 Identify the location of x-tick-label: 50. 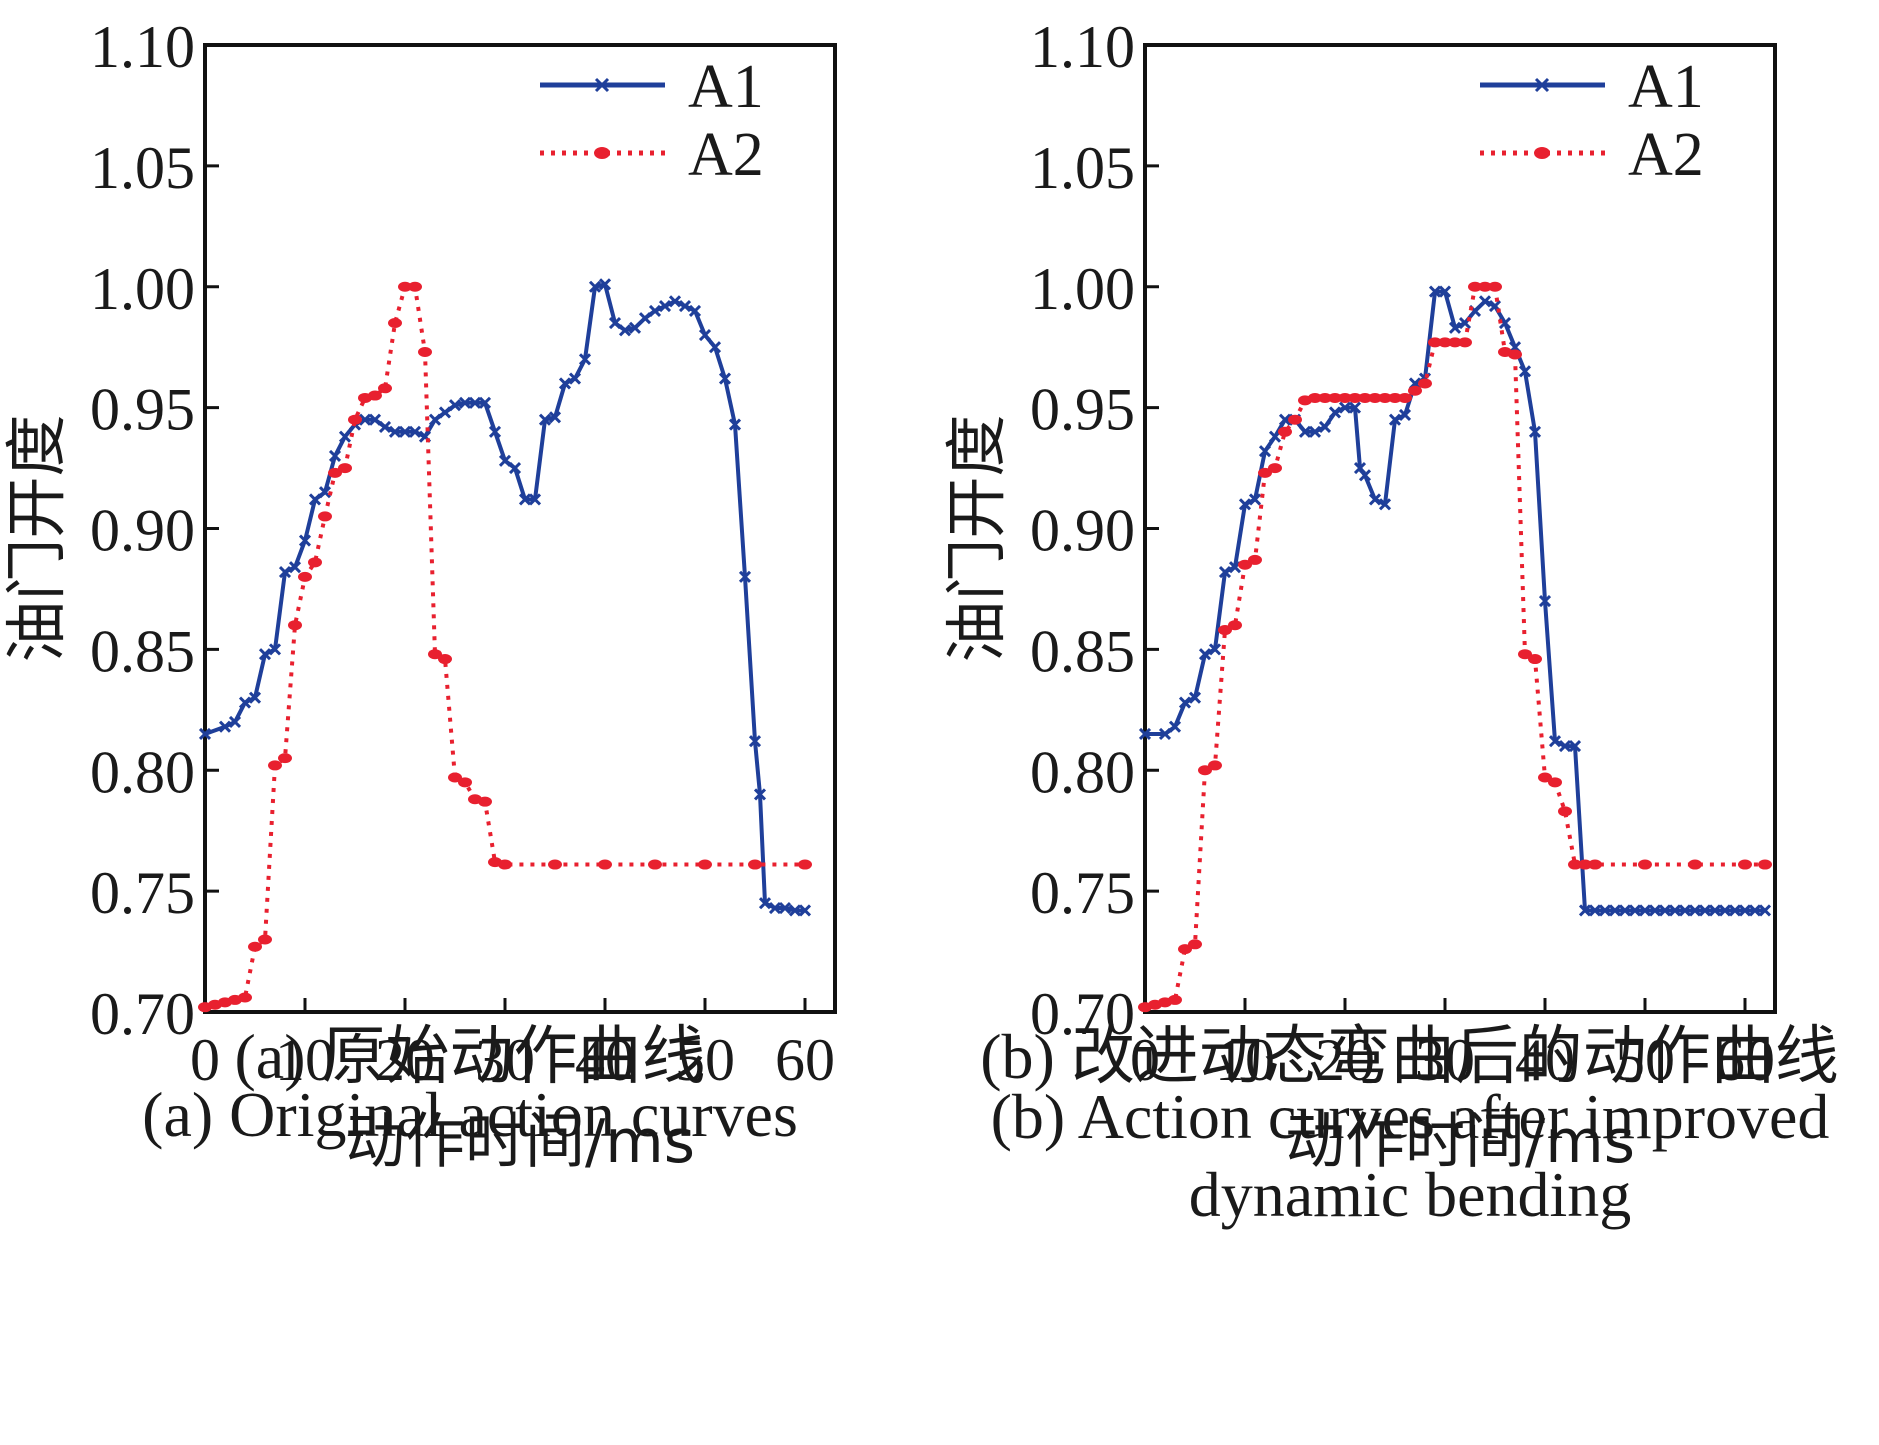
(1645, 1060).